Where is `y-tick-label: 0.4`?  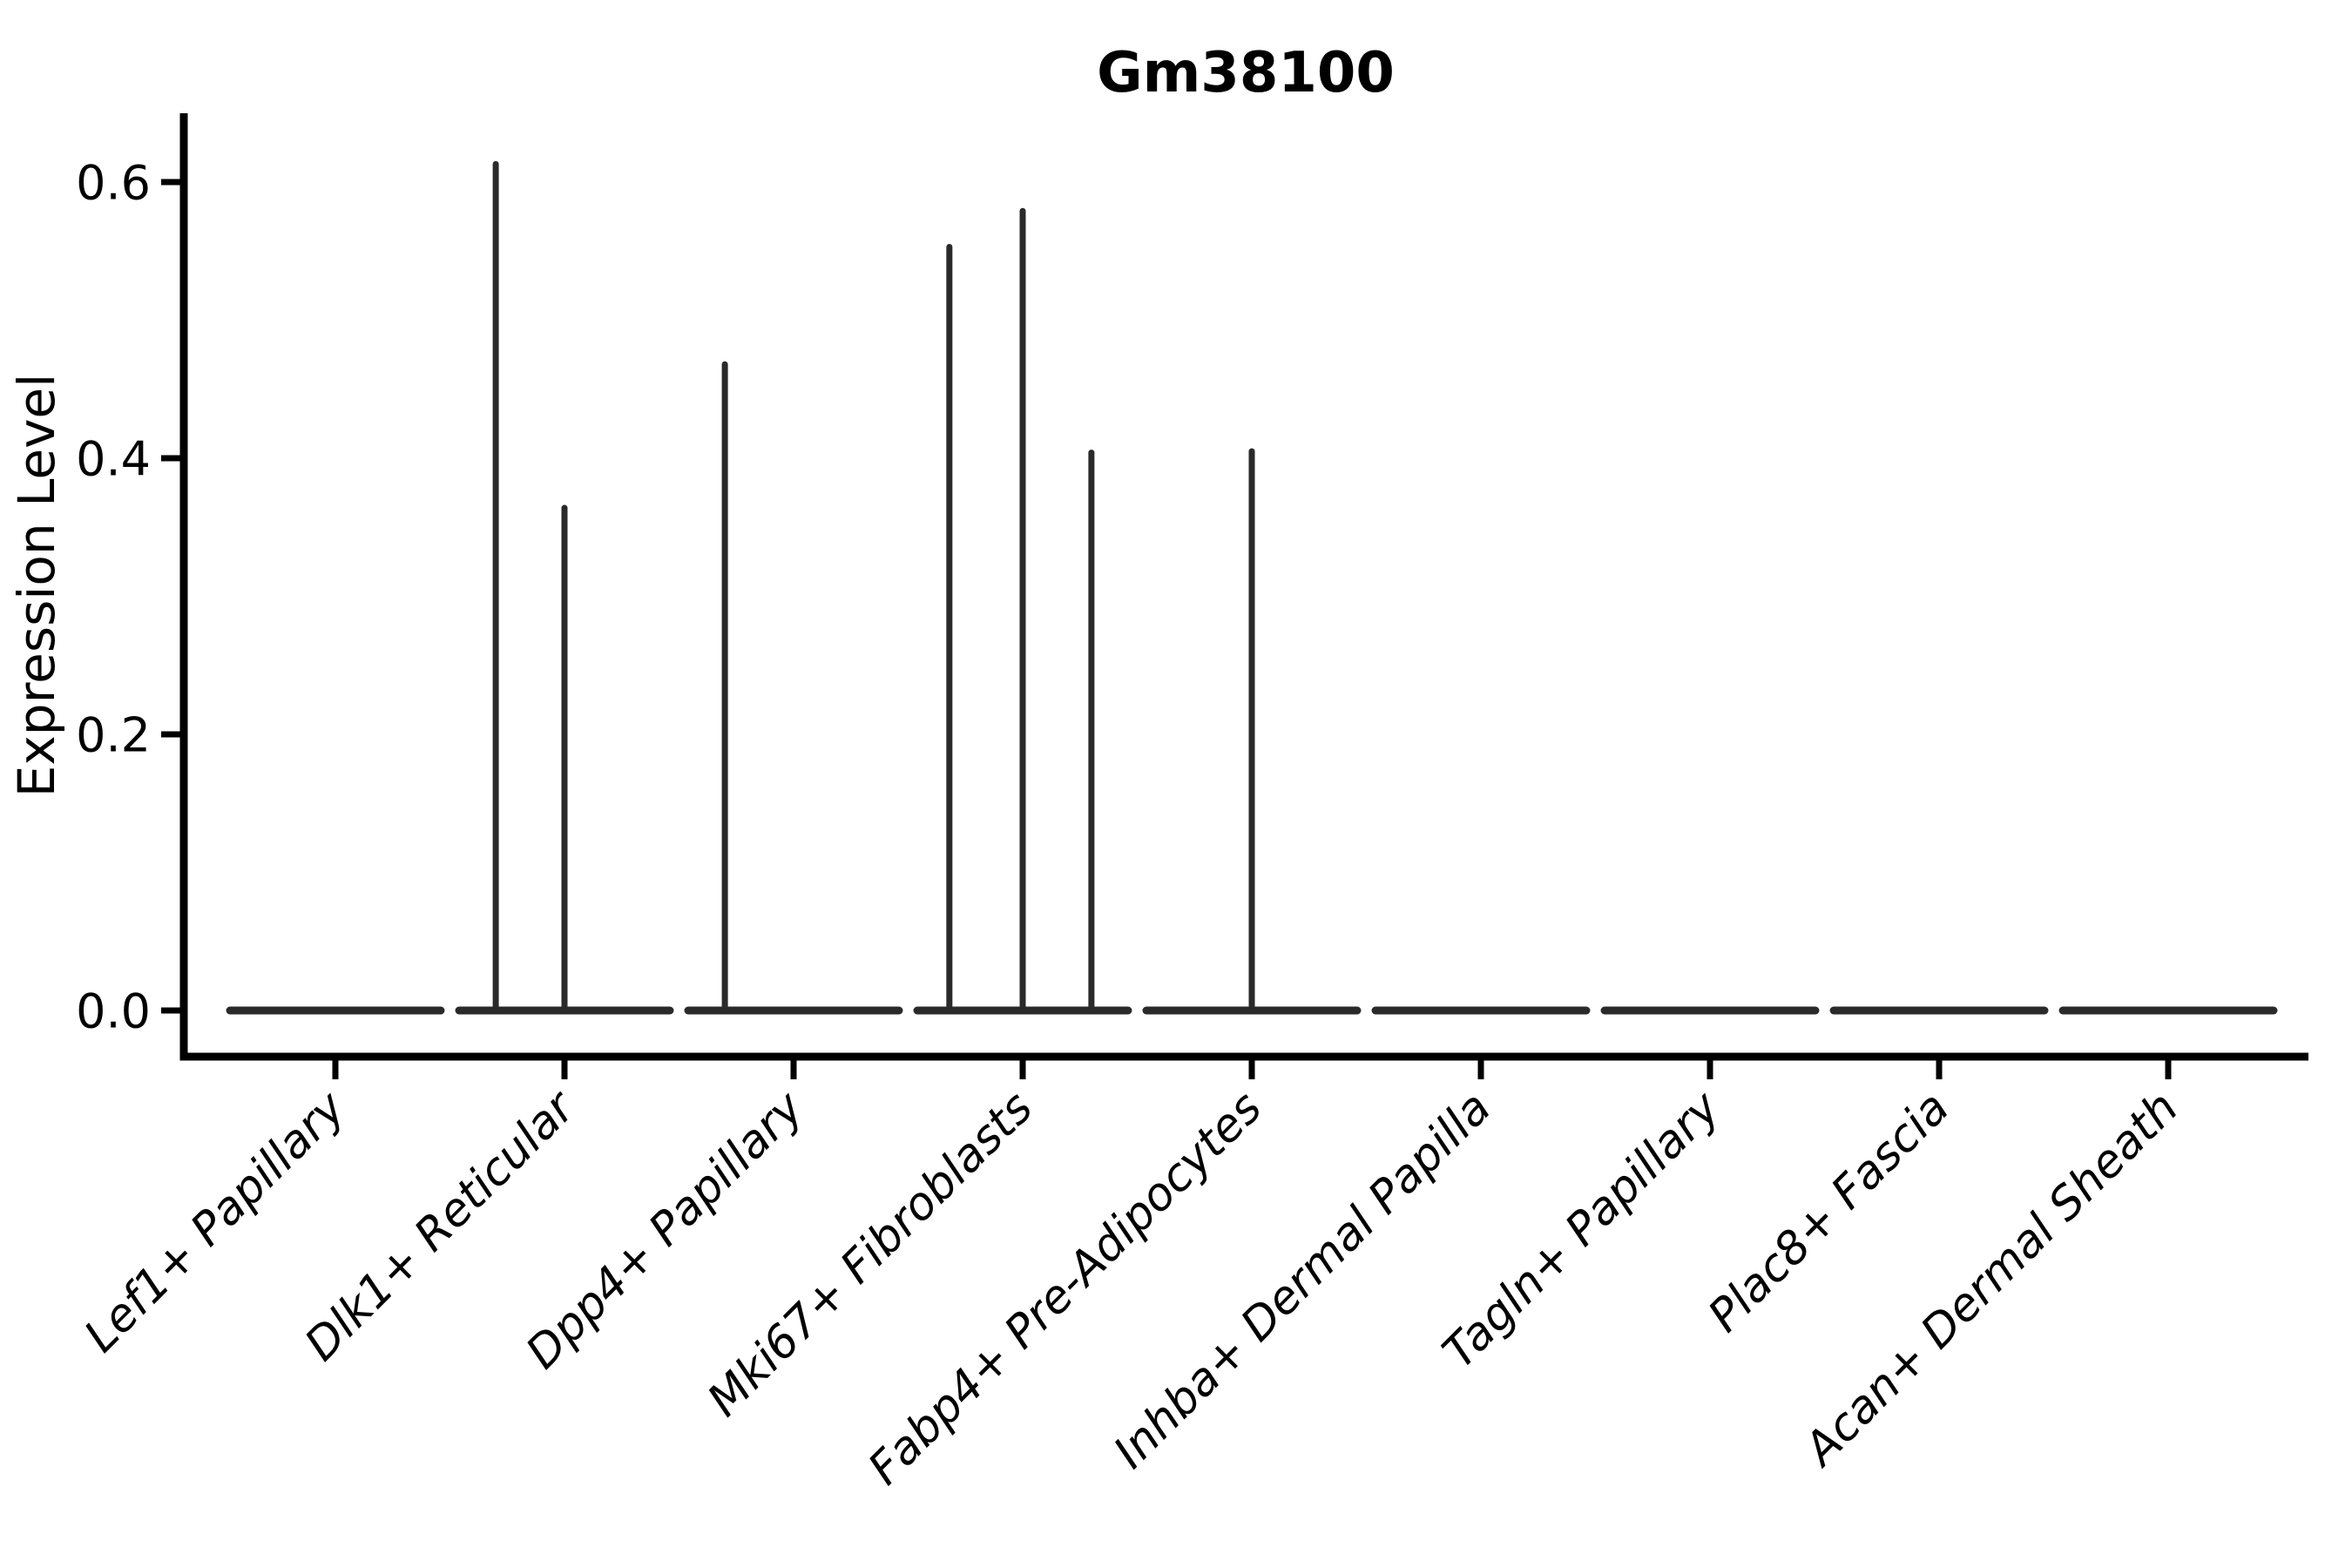
y-tick-label: 0.4 is located at coordinates (114, 459).